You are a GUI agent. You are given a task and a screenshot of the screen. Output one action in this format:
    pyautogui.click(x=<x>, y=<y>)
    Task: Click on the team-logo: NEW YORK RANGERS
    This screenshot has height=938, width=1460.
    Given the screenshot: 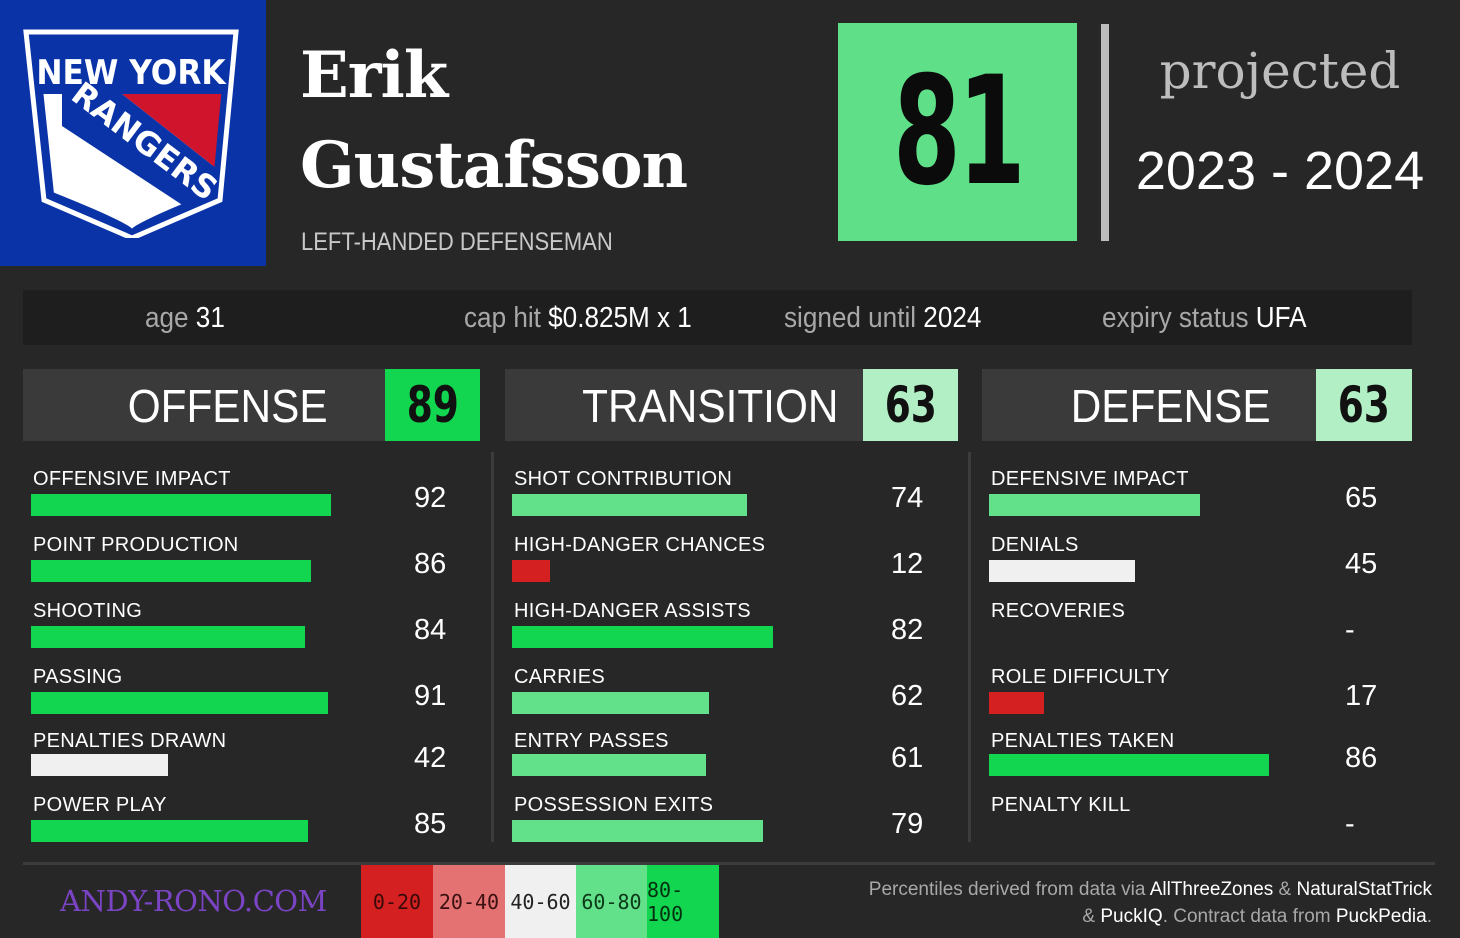 What is the action you would take?
    pyautogui.click(x=133, y=133)
    